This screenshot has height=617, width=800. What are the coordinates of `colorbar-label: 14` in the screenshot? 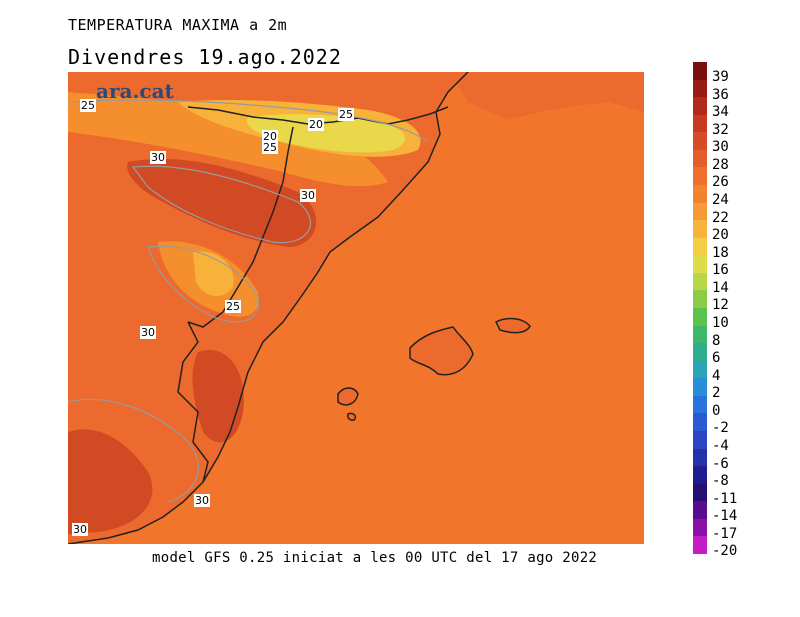 It's located at (720, 287).